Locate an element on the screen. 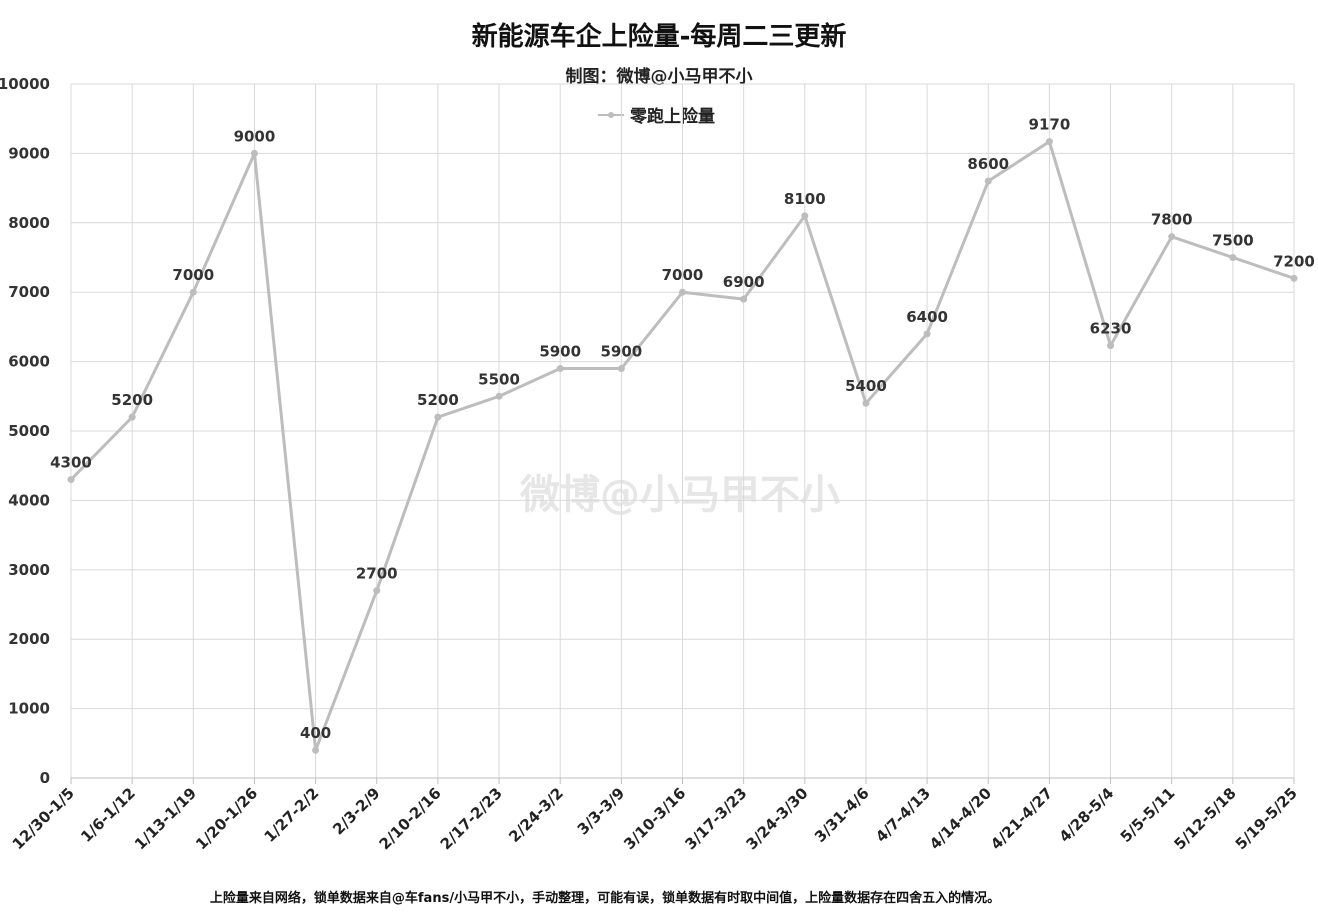 The height and width of the screenshot is (919, 1318). y-tick-label: 2000 is located at coordinates (29, 639).